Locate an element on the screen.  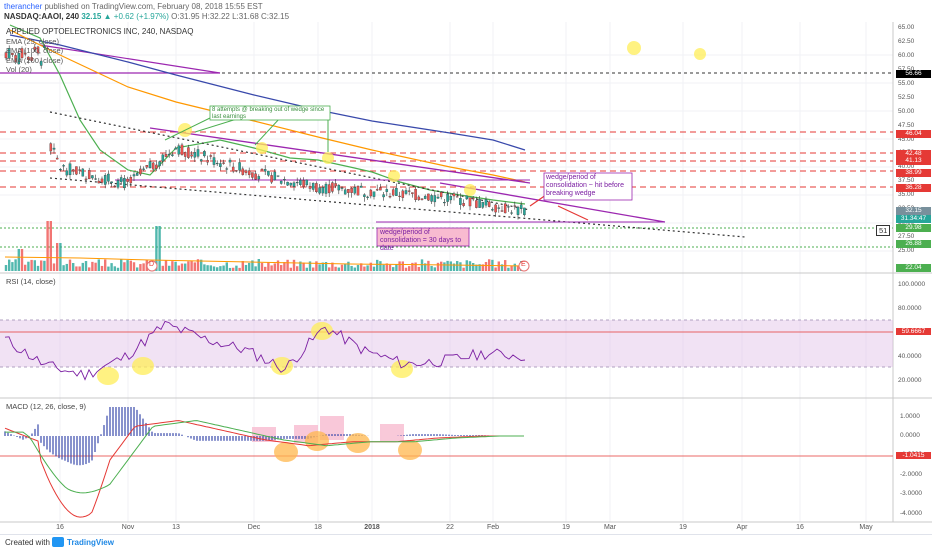
price-tick: 57.50 is located at coordinates (906, 69).